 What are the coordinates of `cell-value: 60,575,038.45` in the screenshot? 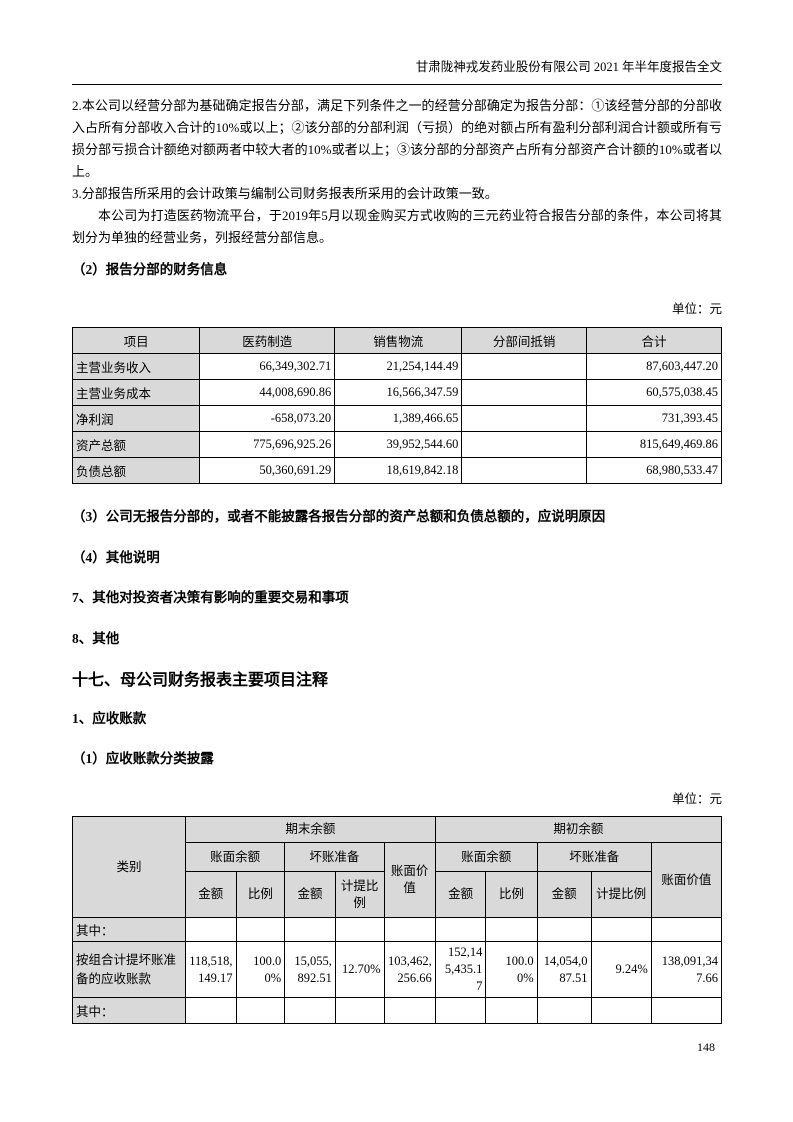 It's located at (654, 392).